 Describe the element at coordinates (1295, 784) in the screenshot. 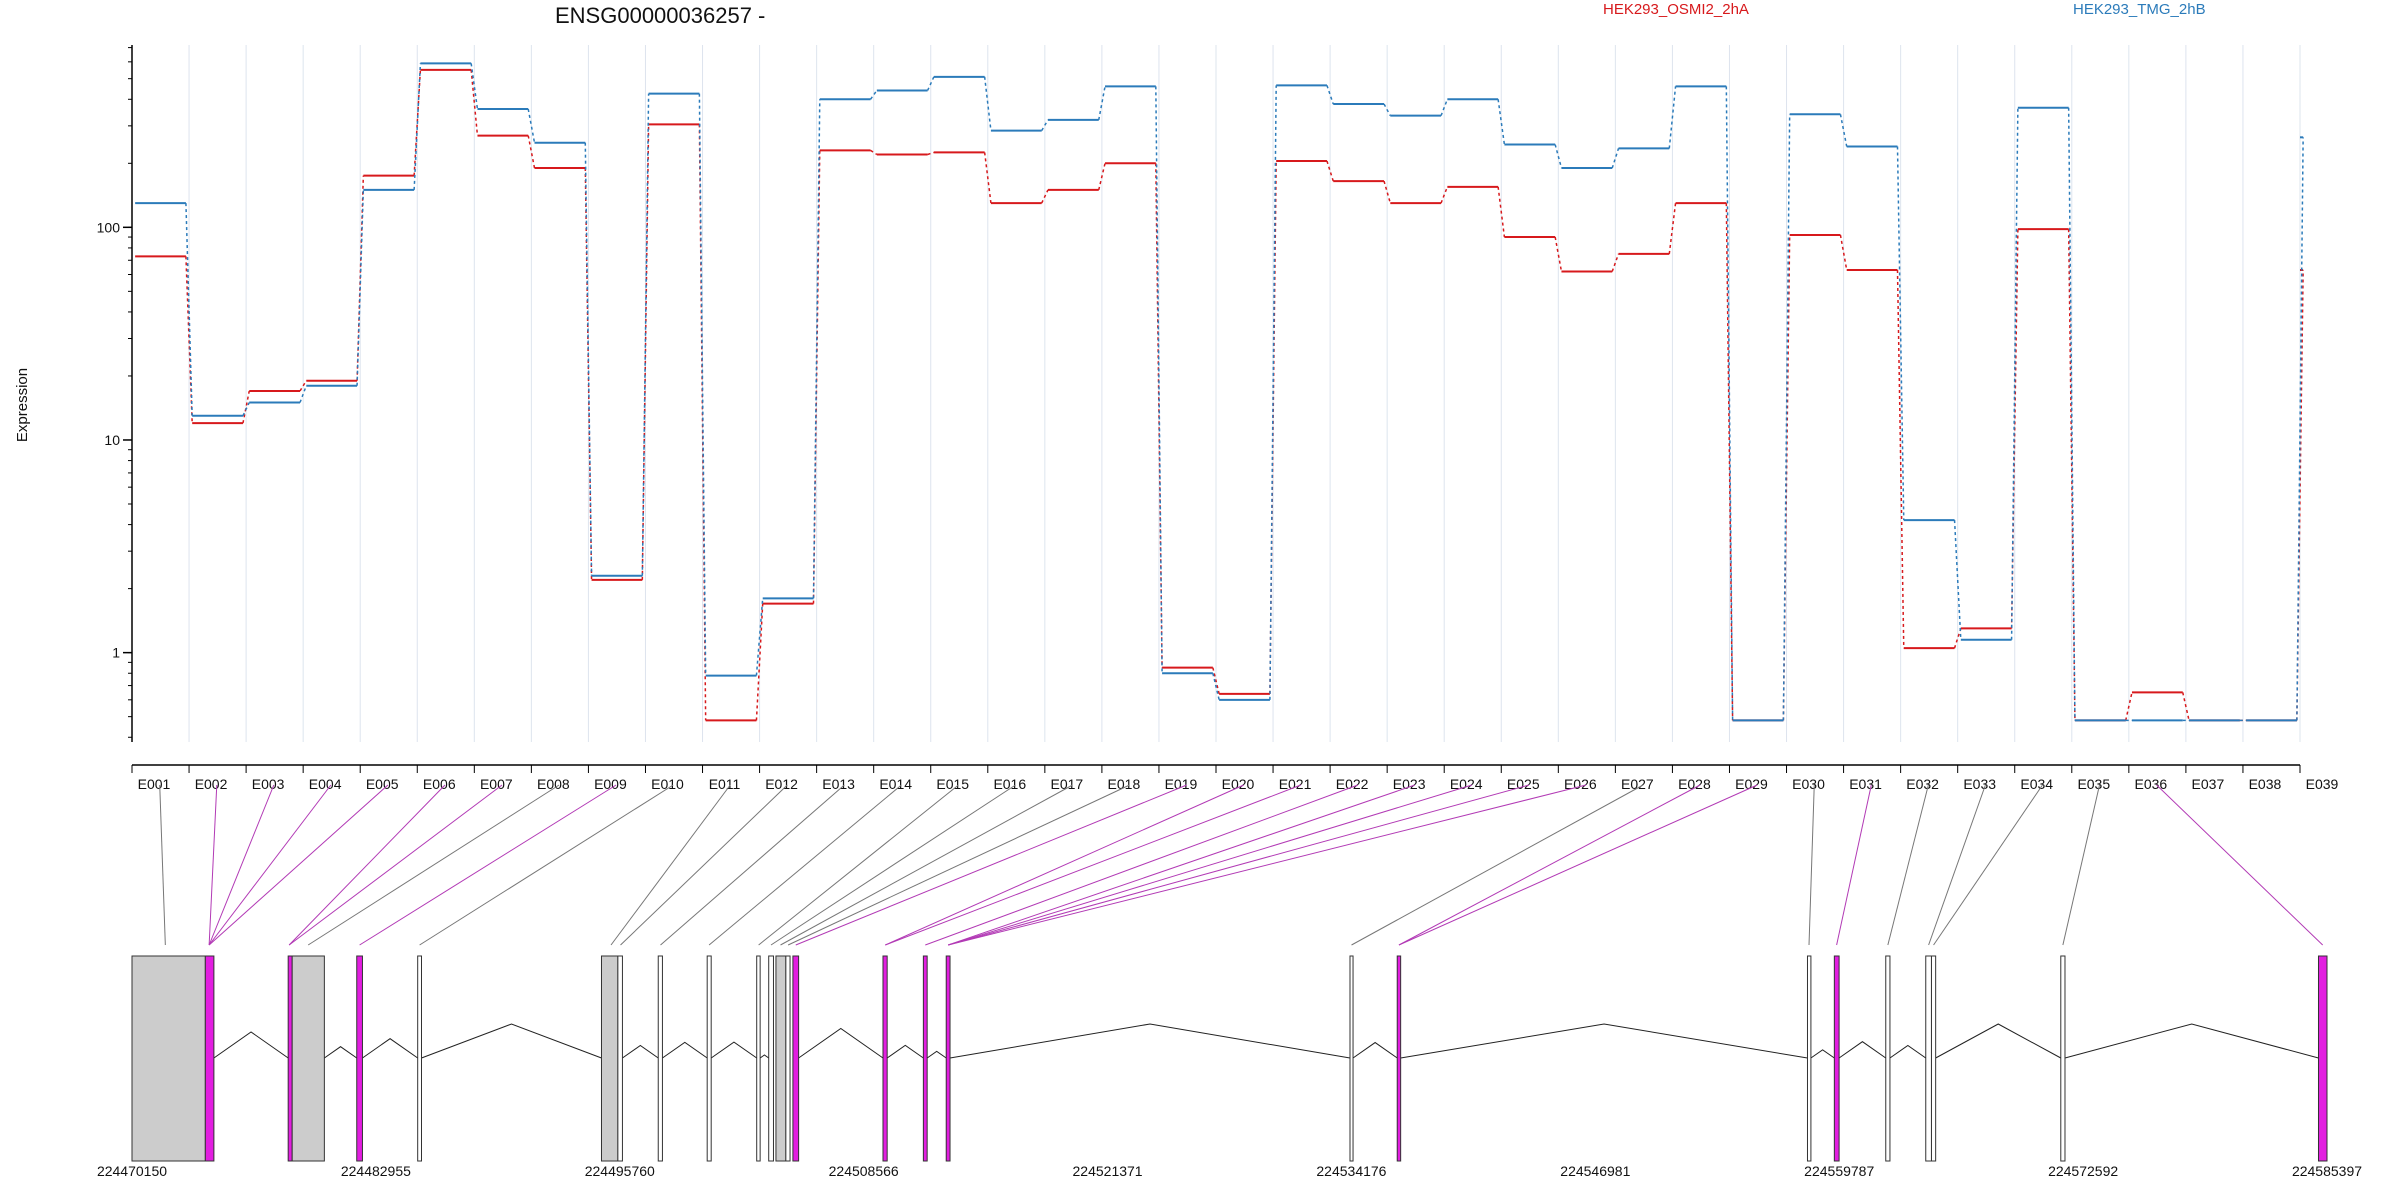

I see `x-tick-label-E021: E021` at that location.